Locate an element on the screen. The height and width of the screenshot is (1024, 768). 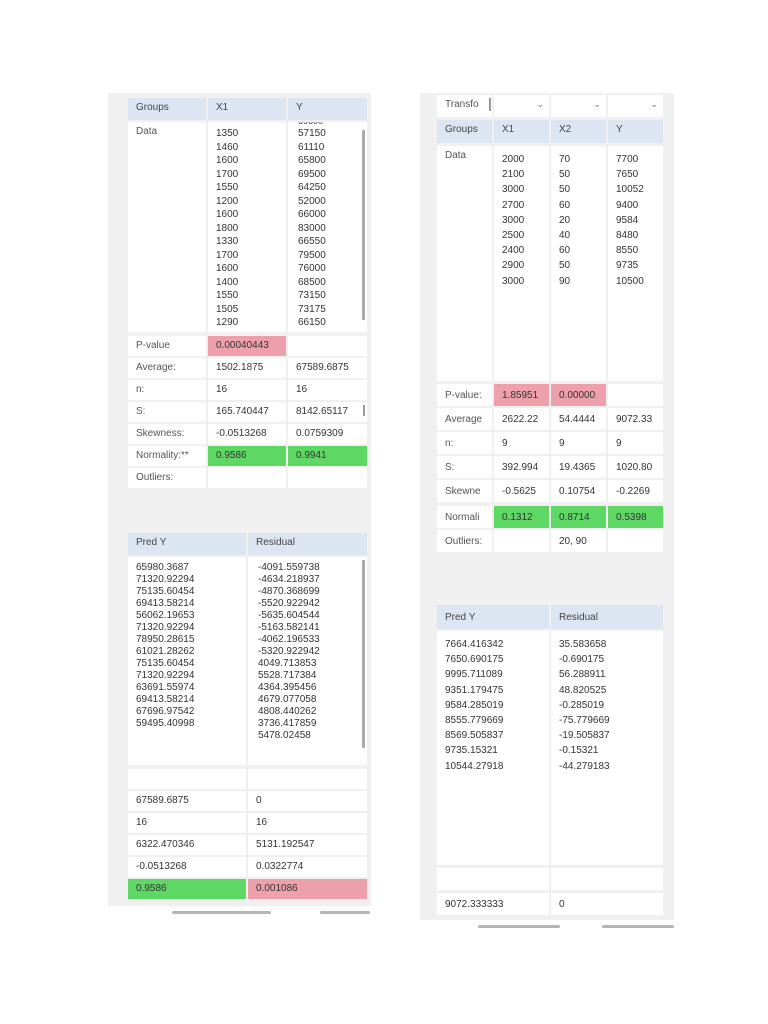
y-skewness: 0.0759309 is located at coordinates (327, 434).